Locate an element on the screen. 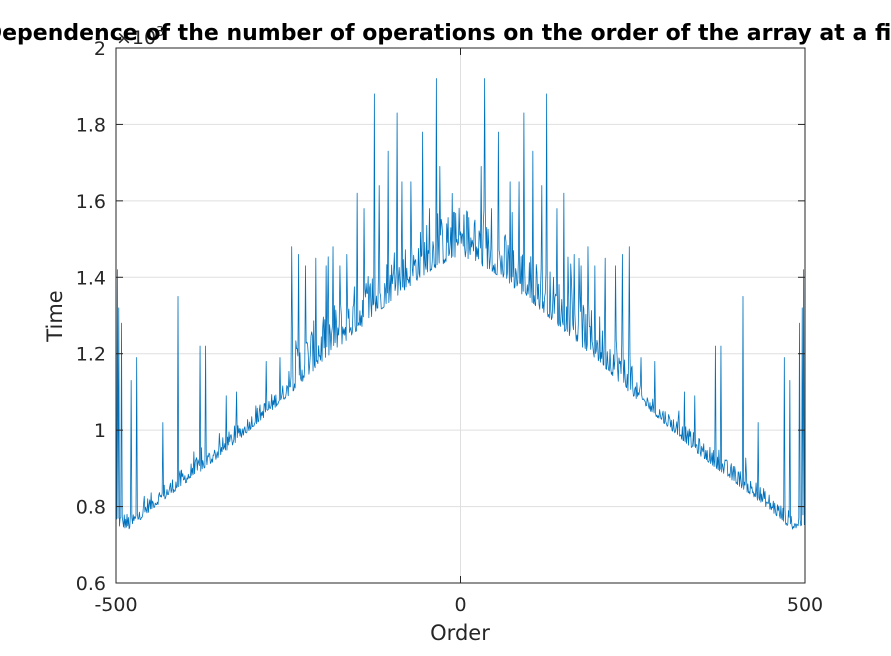 The height and width of the screenshot is (656, 891). y-tick-label: 2 is located at coordinates (100, 49).